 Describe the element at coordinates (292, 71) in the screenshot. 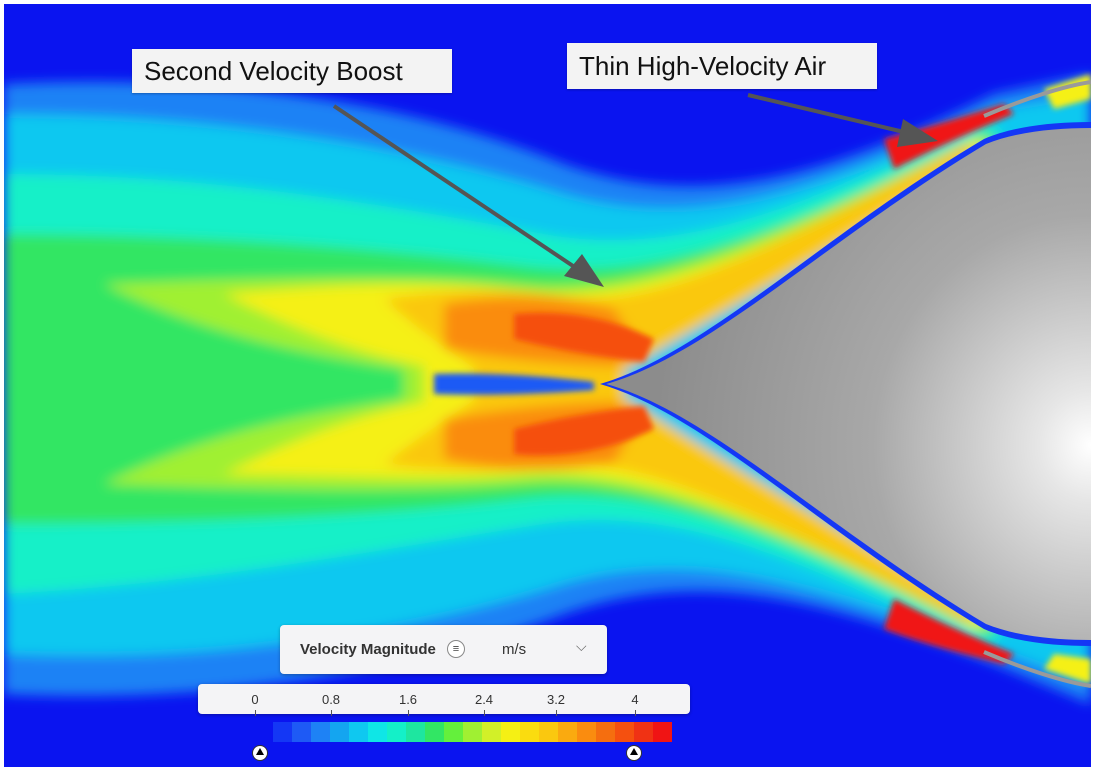

I see `annotation-second-velocity-boost: Second Velocity Boost` at that location.